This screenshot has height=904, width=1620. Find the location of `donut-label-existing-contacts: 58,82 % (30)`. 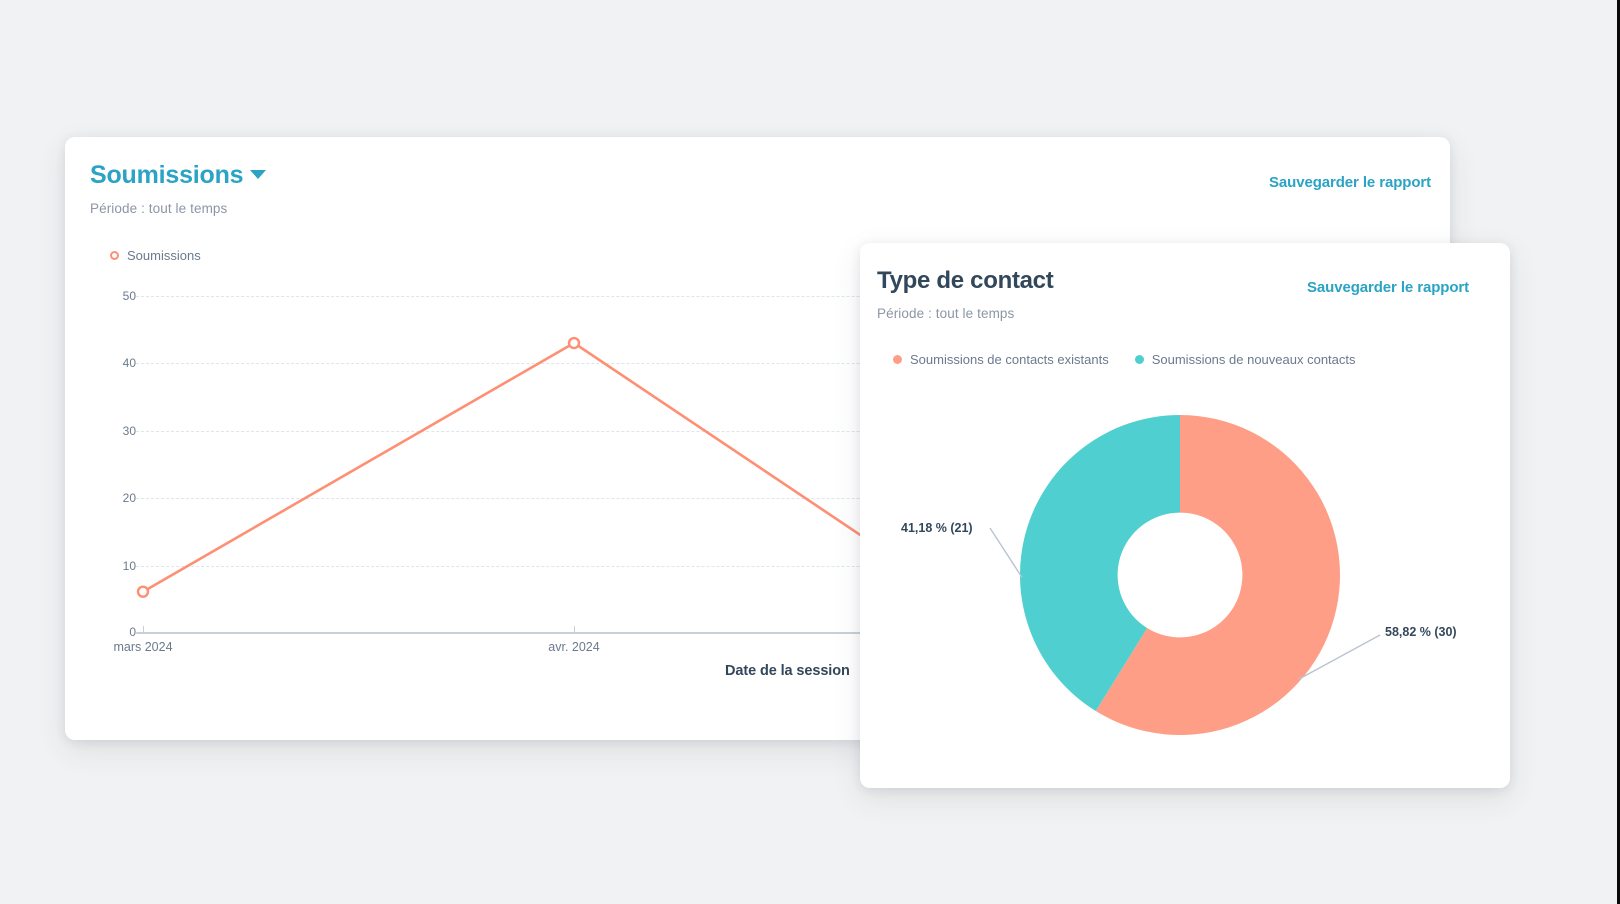

donut-label-existing-contacts: 58,82 % (30) is located at coordinates (1421, 632).